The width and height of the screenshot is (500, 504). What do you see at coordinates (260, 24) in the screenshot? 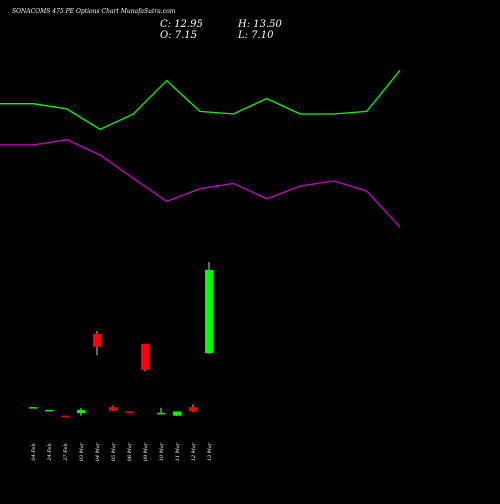
I see `high-readout: H: 13.50` at bounding box center [260, 24].